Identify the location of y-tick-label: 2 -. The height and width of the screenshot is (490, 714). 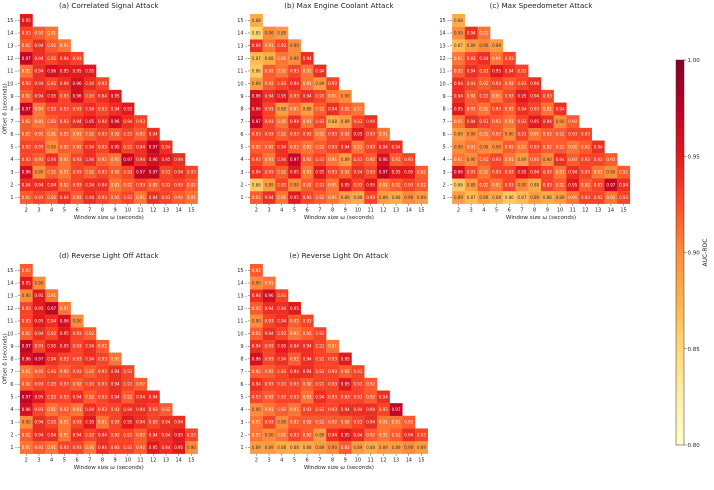
(243, 435).